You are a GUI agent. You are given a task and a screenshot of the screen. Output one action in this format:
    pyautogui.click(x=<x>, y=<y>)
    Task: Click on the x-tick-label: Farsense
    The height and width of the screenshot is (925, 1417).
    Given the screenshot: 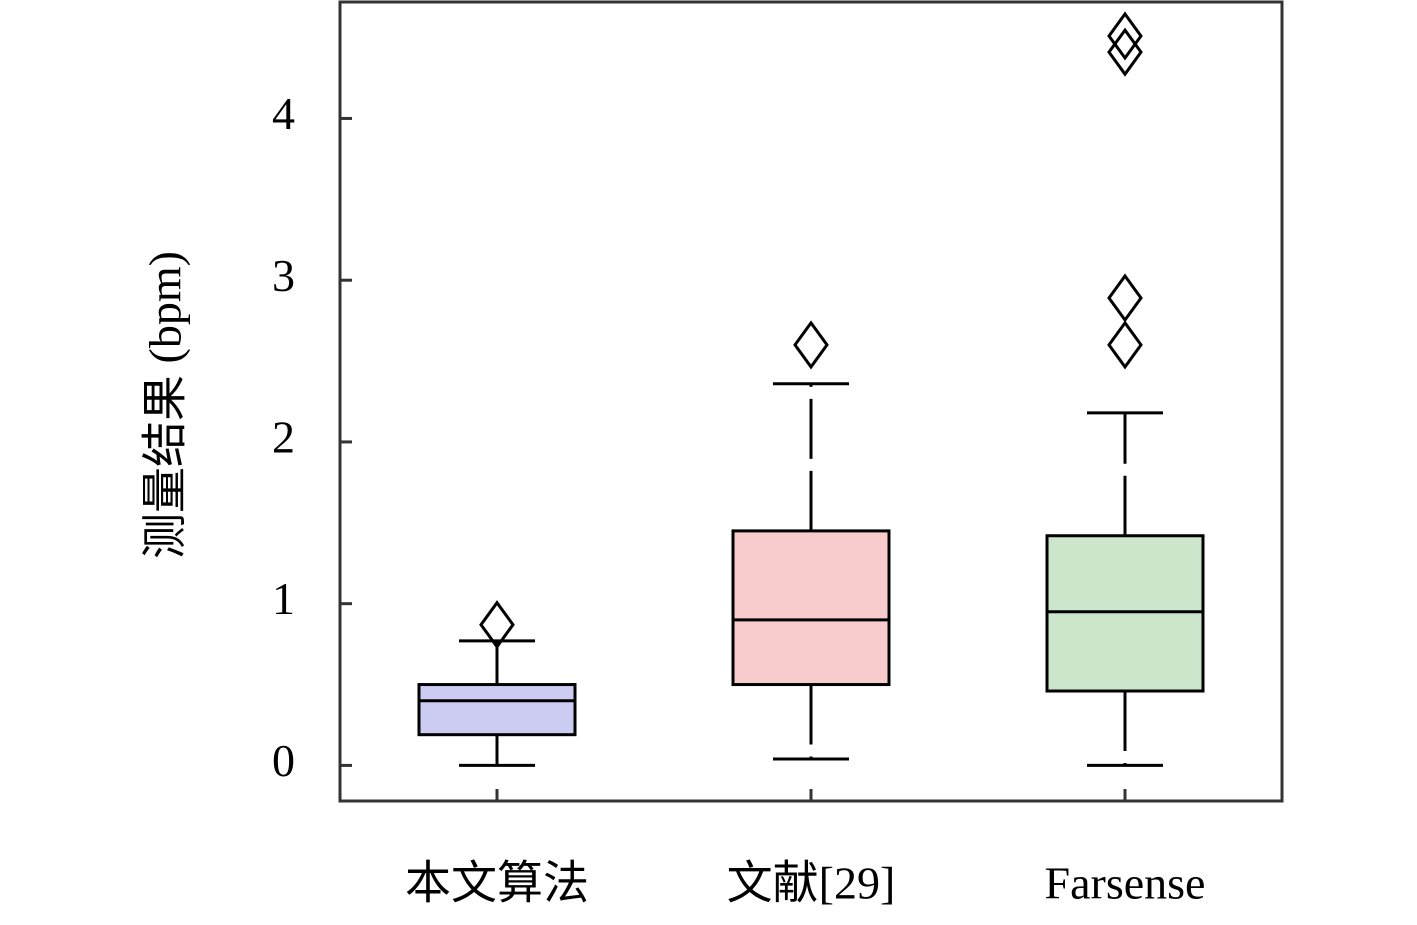 What is the action you would take?
    pyautogui.click(x=1125, y=883)
    